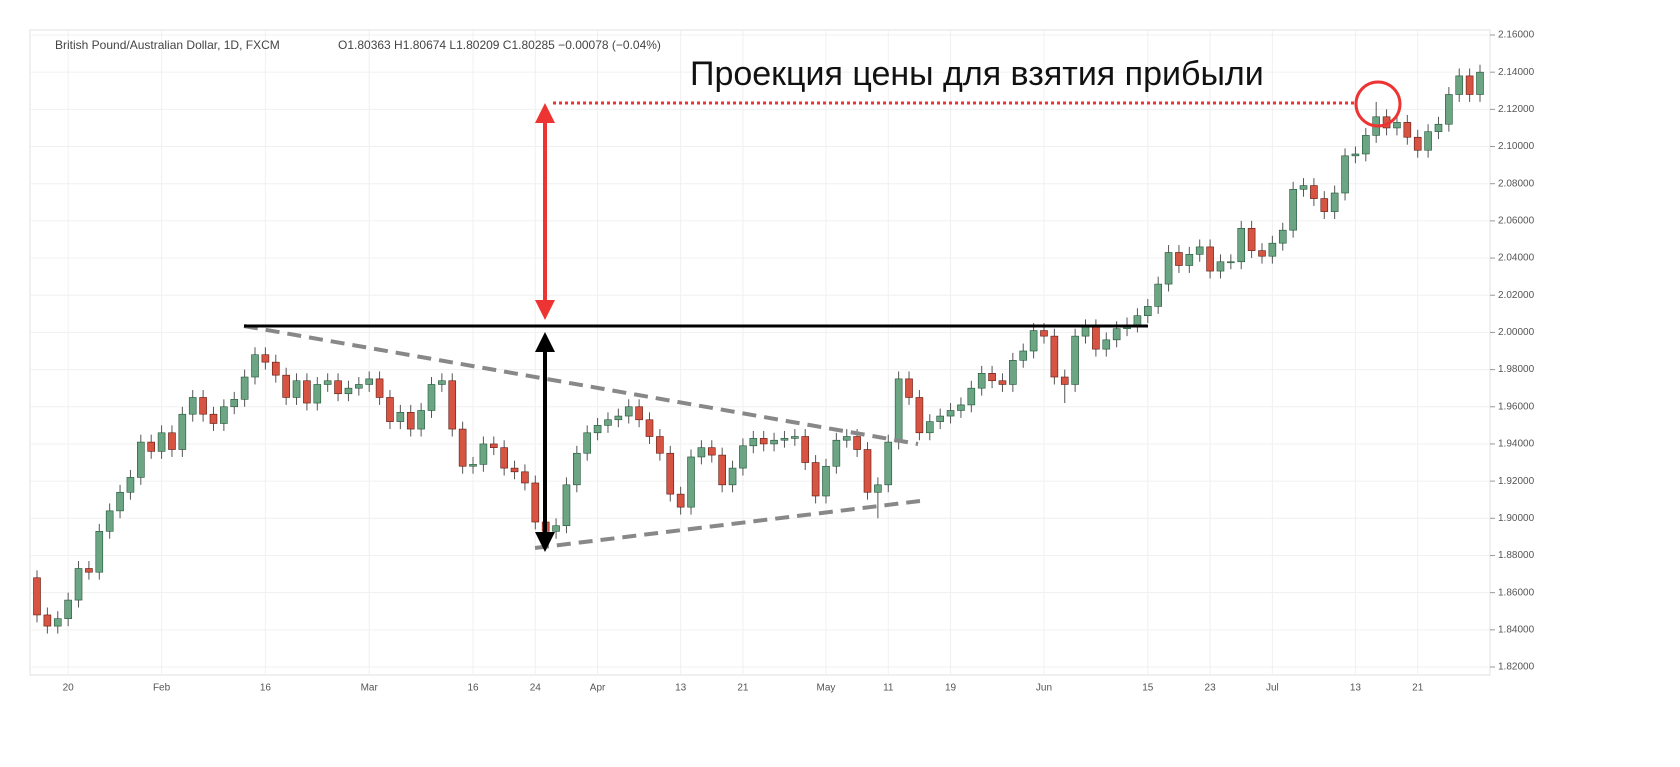  I want to click on x-tick-label: 24, so click(536, 688).